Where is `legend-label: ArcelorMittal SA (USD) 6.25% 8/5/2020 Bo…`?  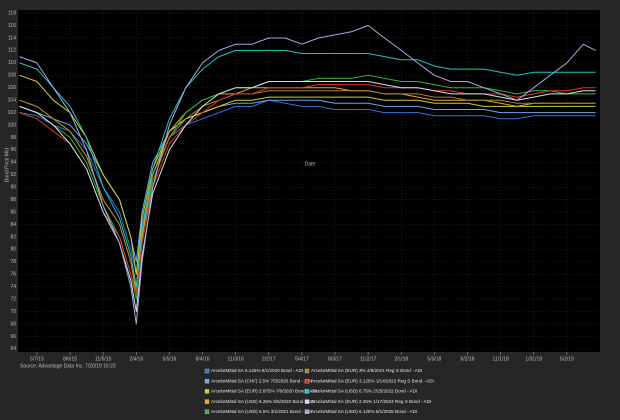
legend-label: ArcelorMittal SA (USD) 6.25% 8/5/2020 Bo… is located at coordinates (263, 401).